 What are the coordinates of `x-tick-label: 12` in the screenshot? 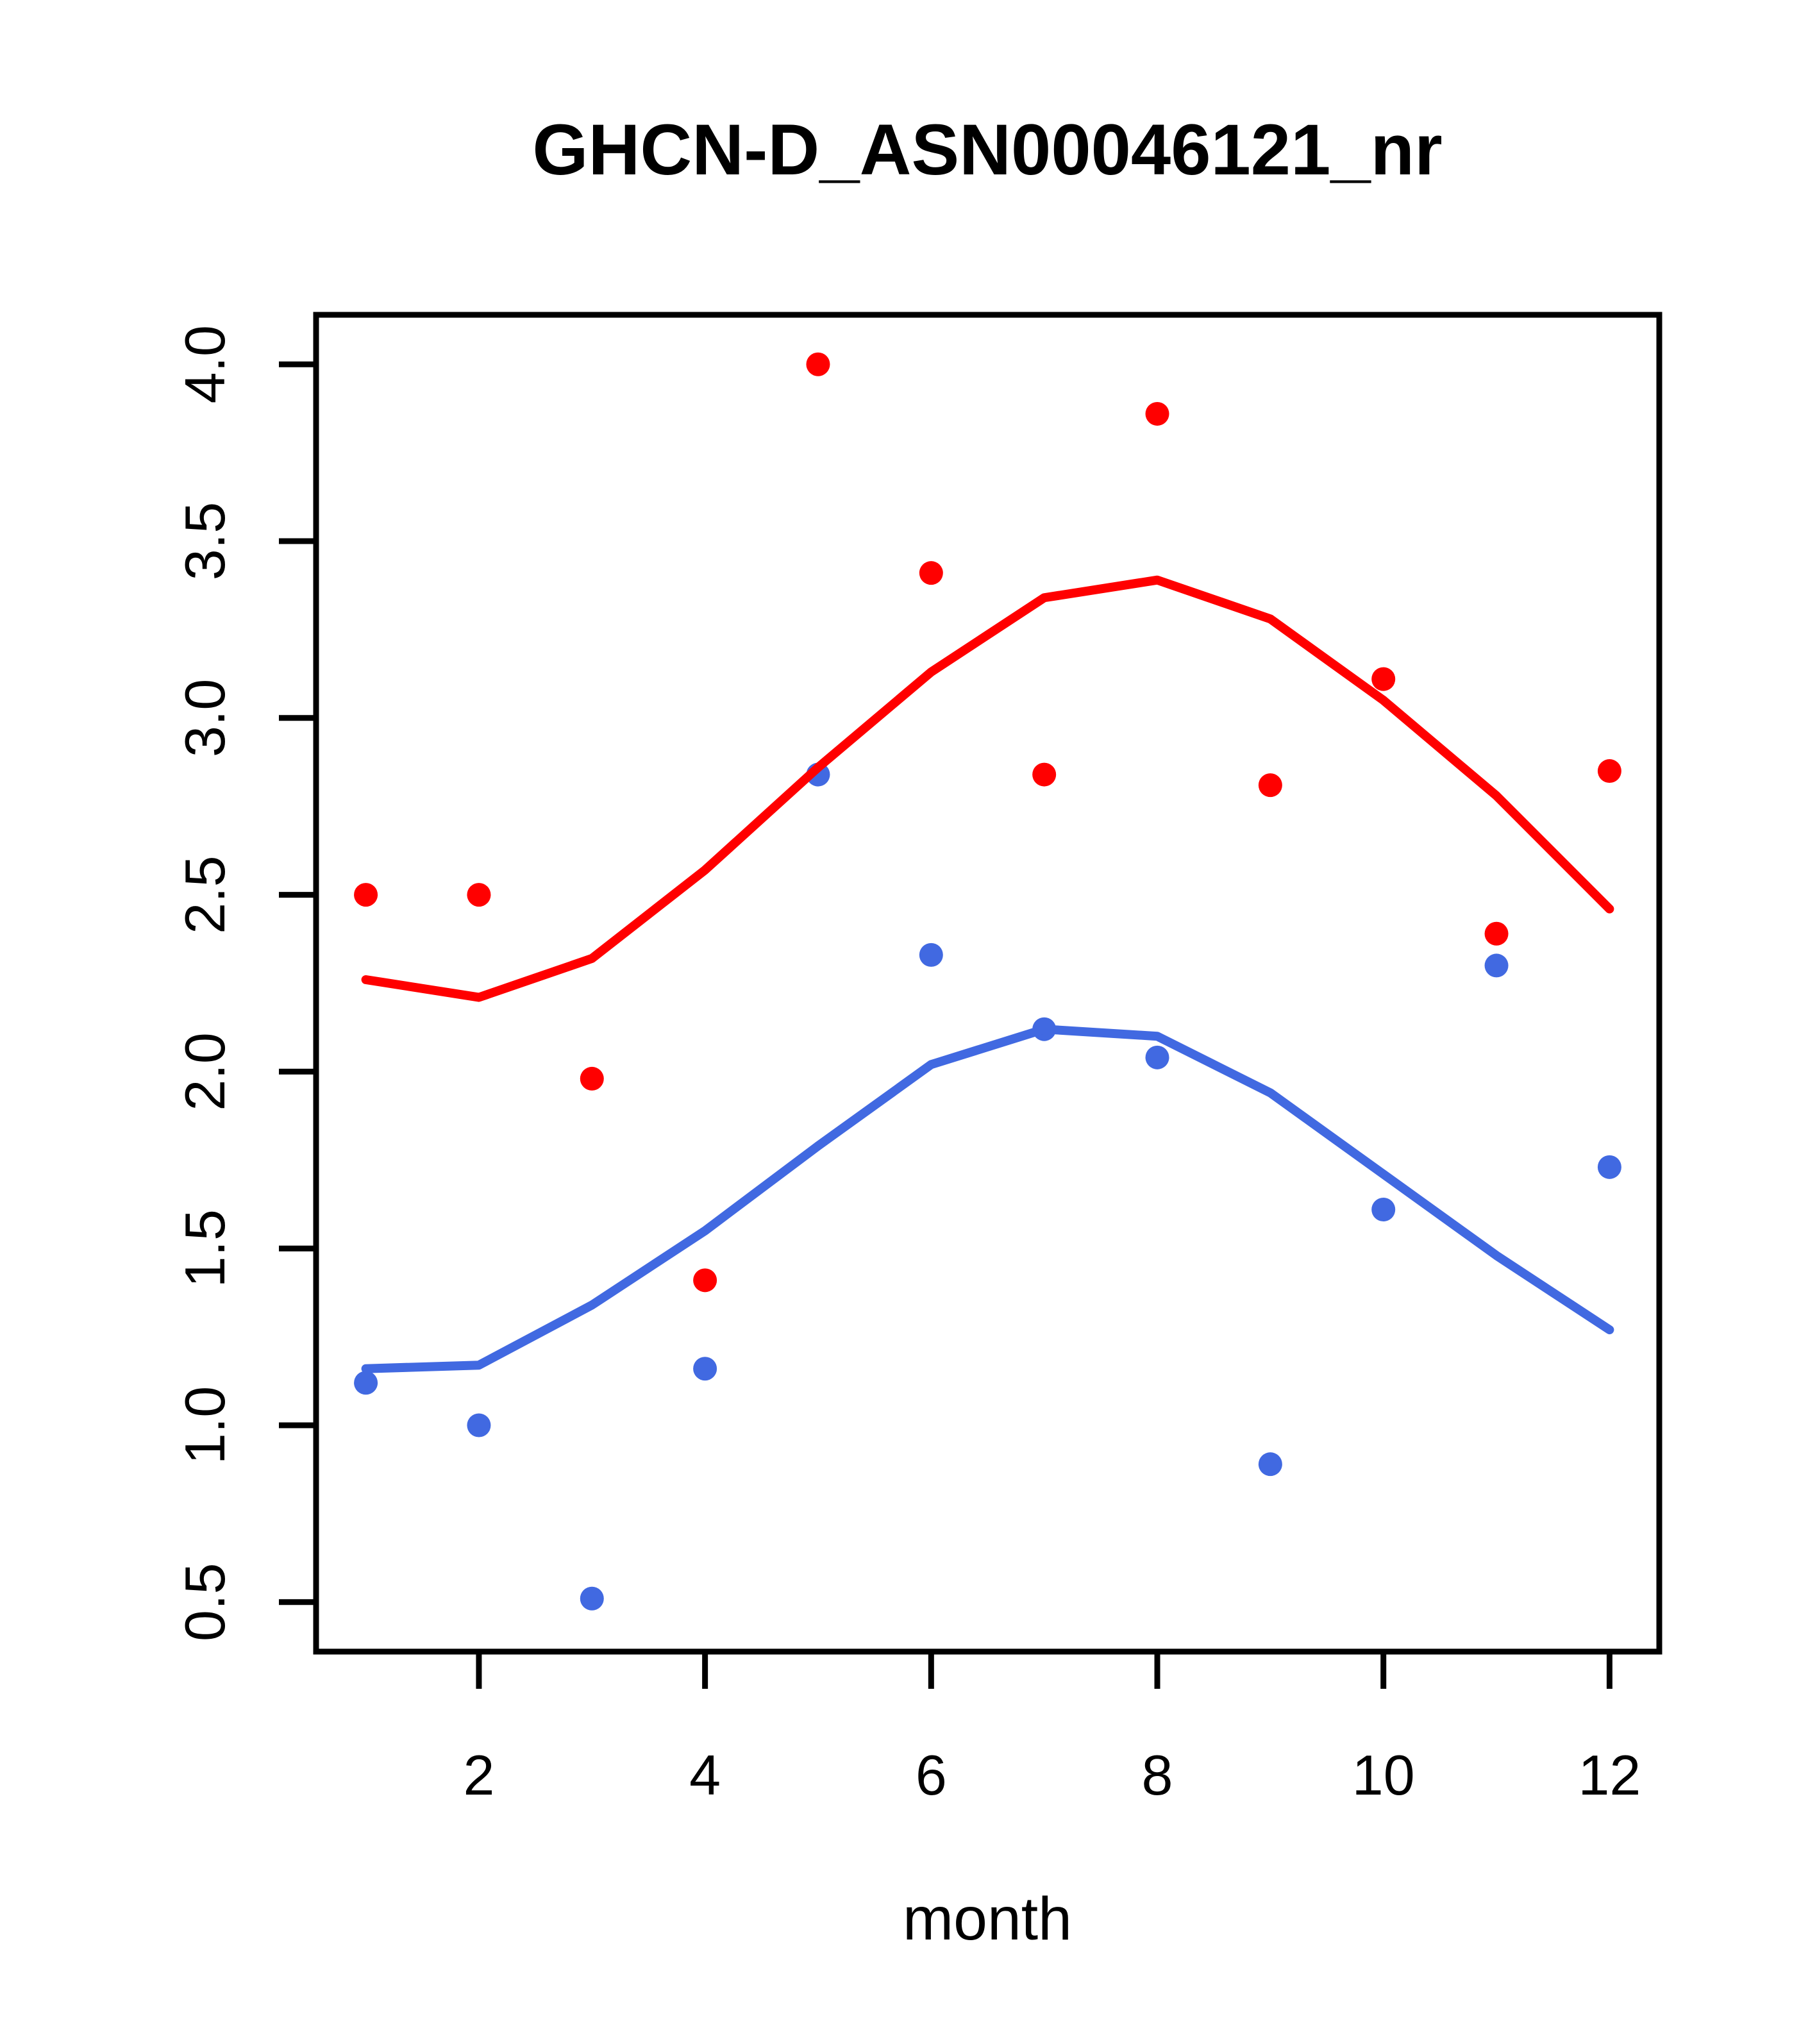 It's located at (1609, 1775).